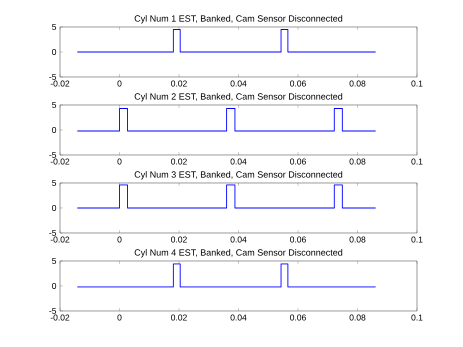 This screenshot has width=463, height=347. Describe the element at coordinates (238, 253) in the screenshot. I see `chart-title: Cyl Num 4 EST, Banked, Cam Sensor Disconnected` at that location.